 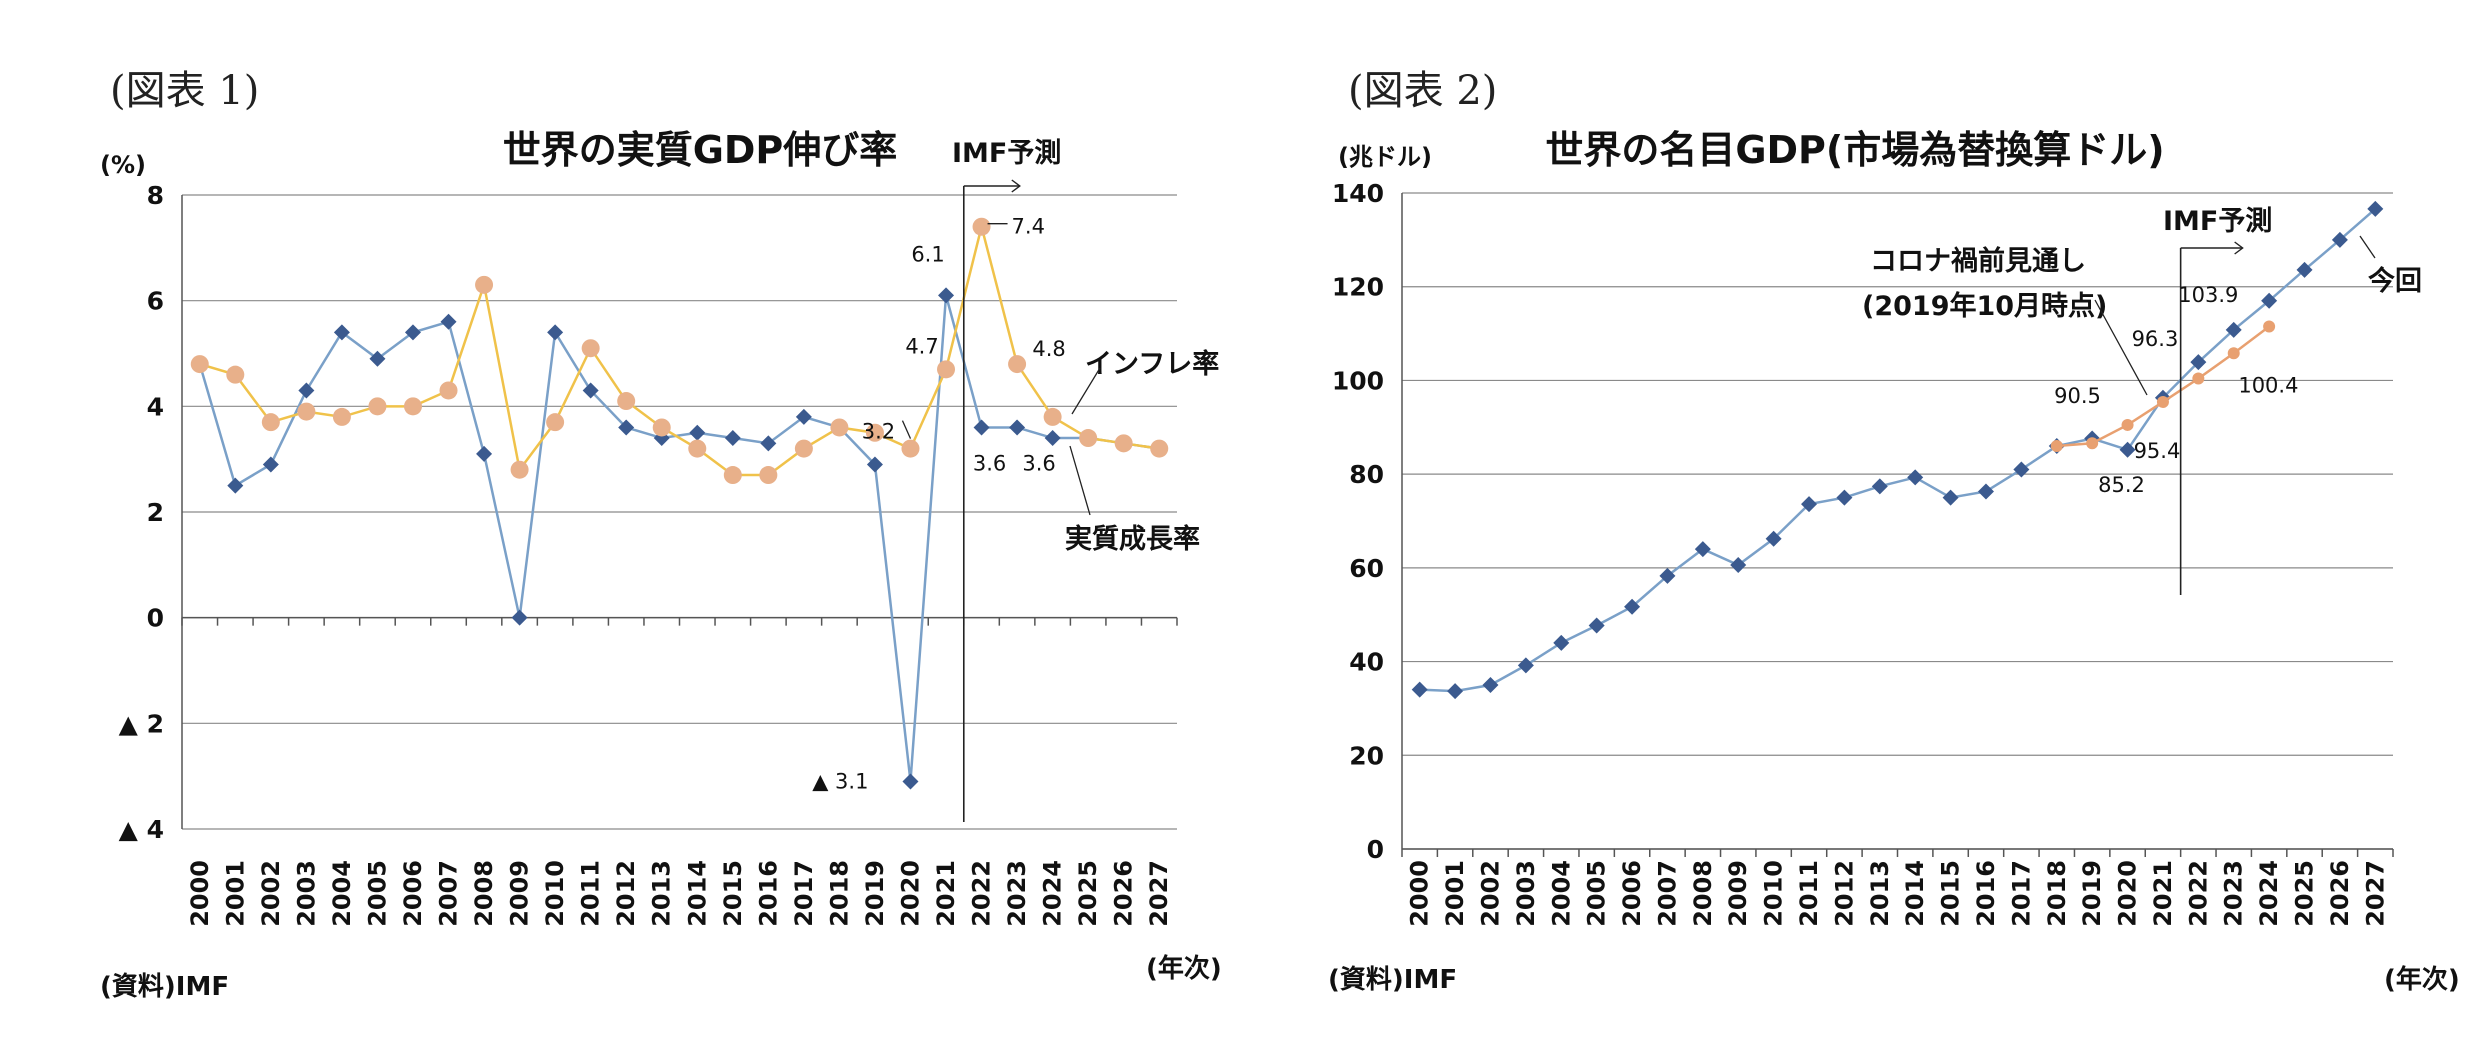 I want to click on c2-x-tick-label: 2016, so click(x=1986, y=893).